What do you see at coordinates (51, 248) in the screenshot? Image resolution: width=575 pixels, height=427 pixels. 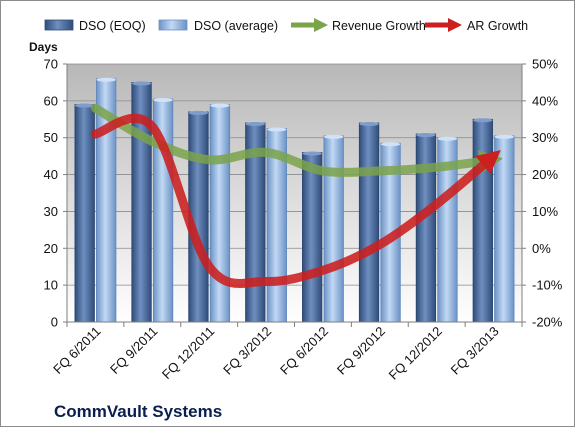 I see `y-left-tick-label: 20` at bounding box center [51, 248].